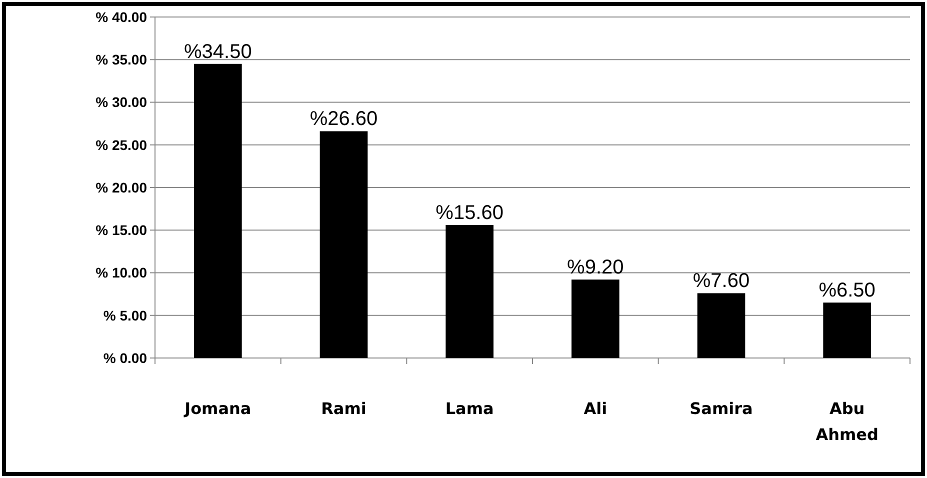 This screenshot has width=927, height=478. What do you see at coordinates (469, 408) in the screenshot?
I see `x-tick-label: Lama` at bounding box center [469, 408].